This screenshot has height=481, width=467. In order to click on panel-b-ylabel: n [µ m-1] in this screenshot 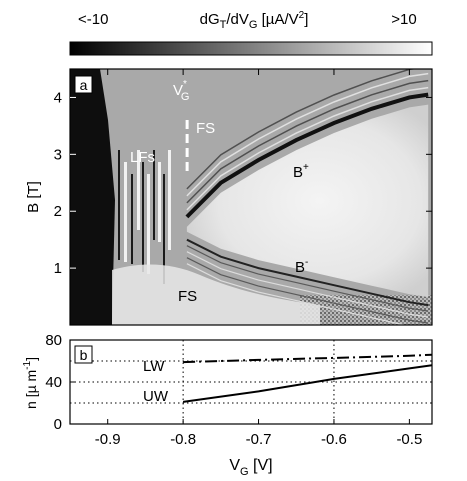, I will do `click(30, 383)`.